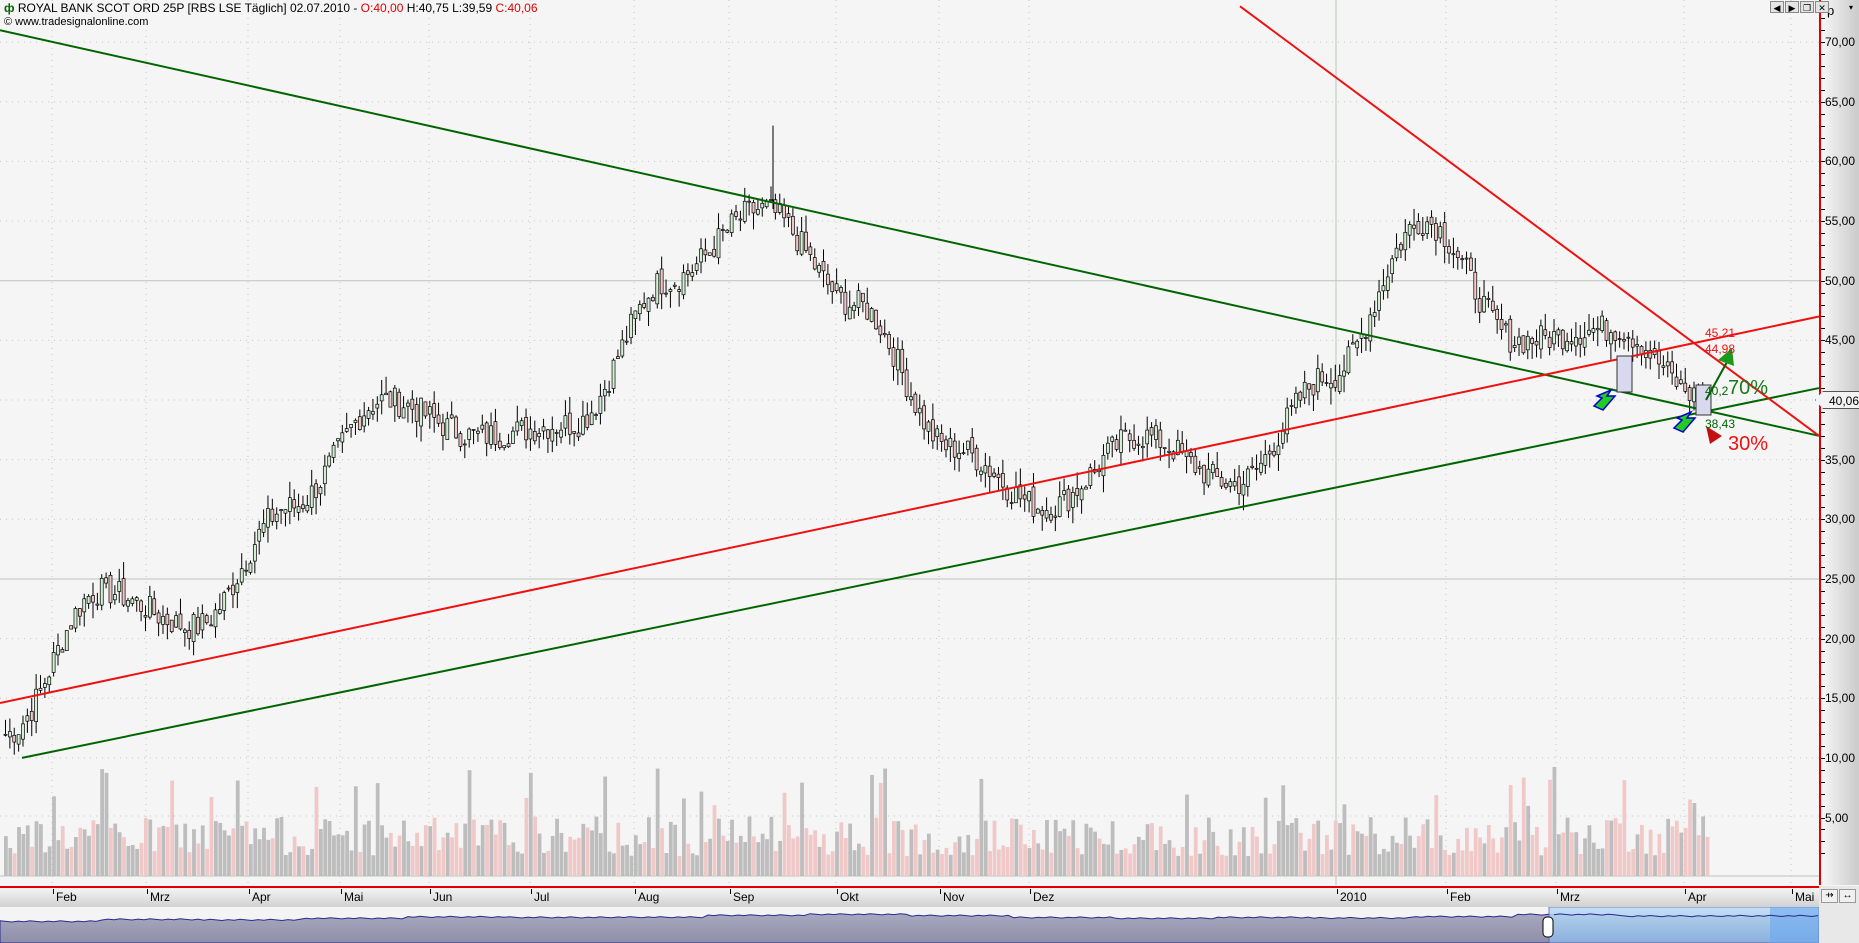 The width and height of the screenshot is (1859, 943). What do you see at coordinates (1840, 42) in the screenshot?
I see `y-tick-label: 70,00` at bounding box center [1840, 42].